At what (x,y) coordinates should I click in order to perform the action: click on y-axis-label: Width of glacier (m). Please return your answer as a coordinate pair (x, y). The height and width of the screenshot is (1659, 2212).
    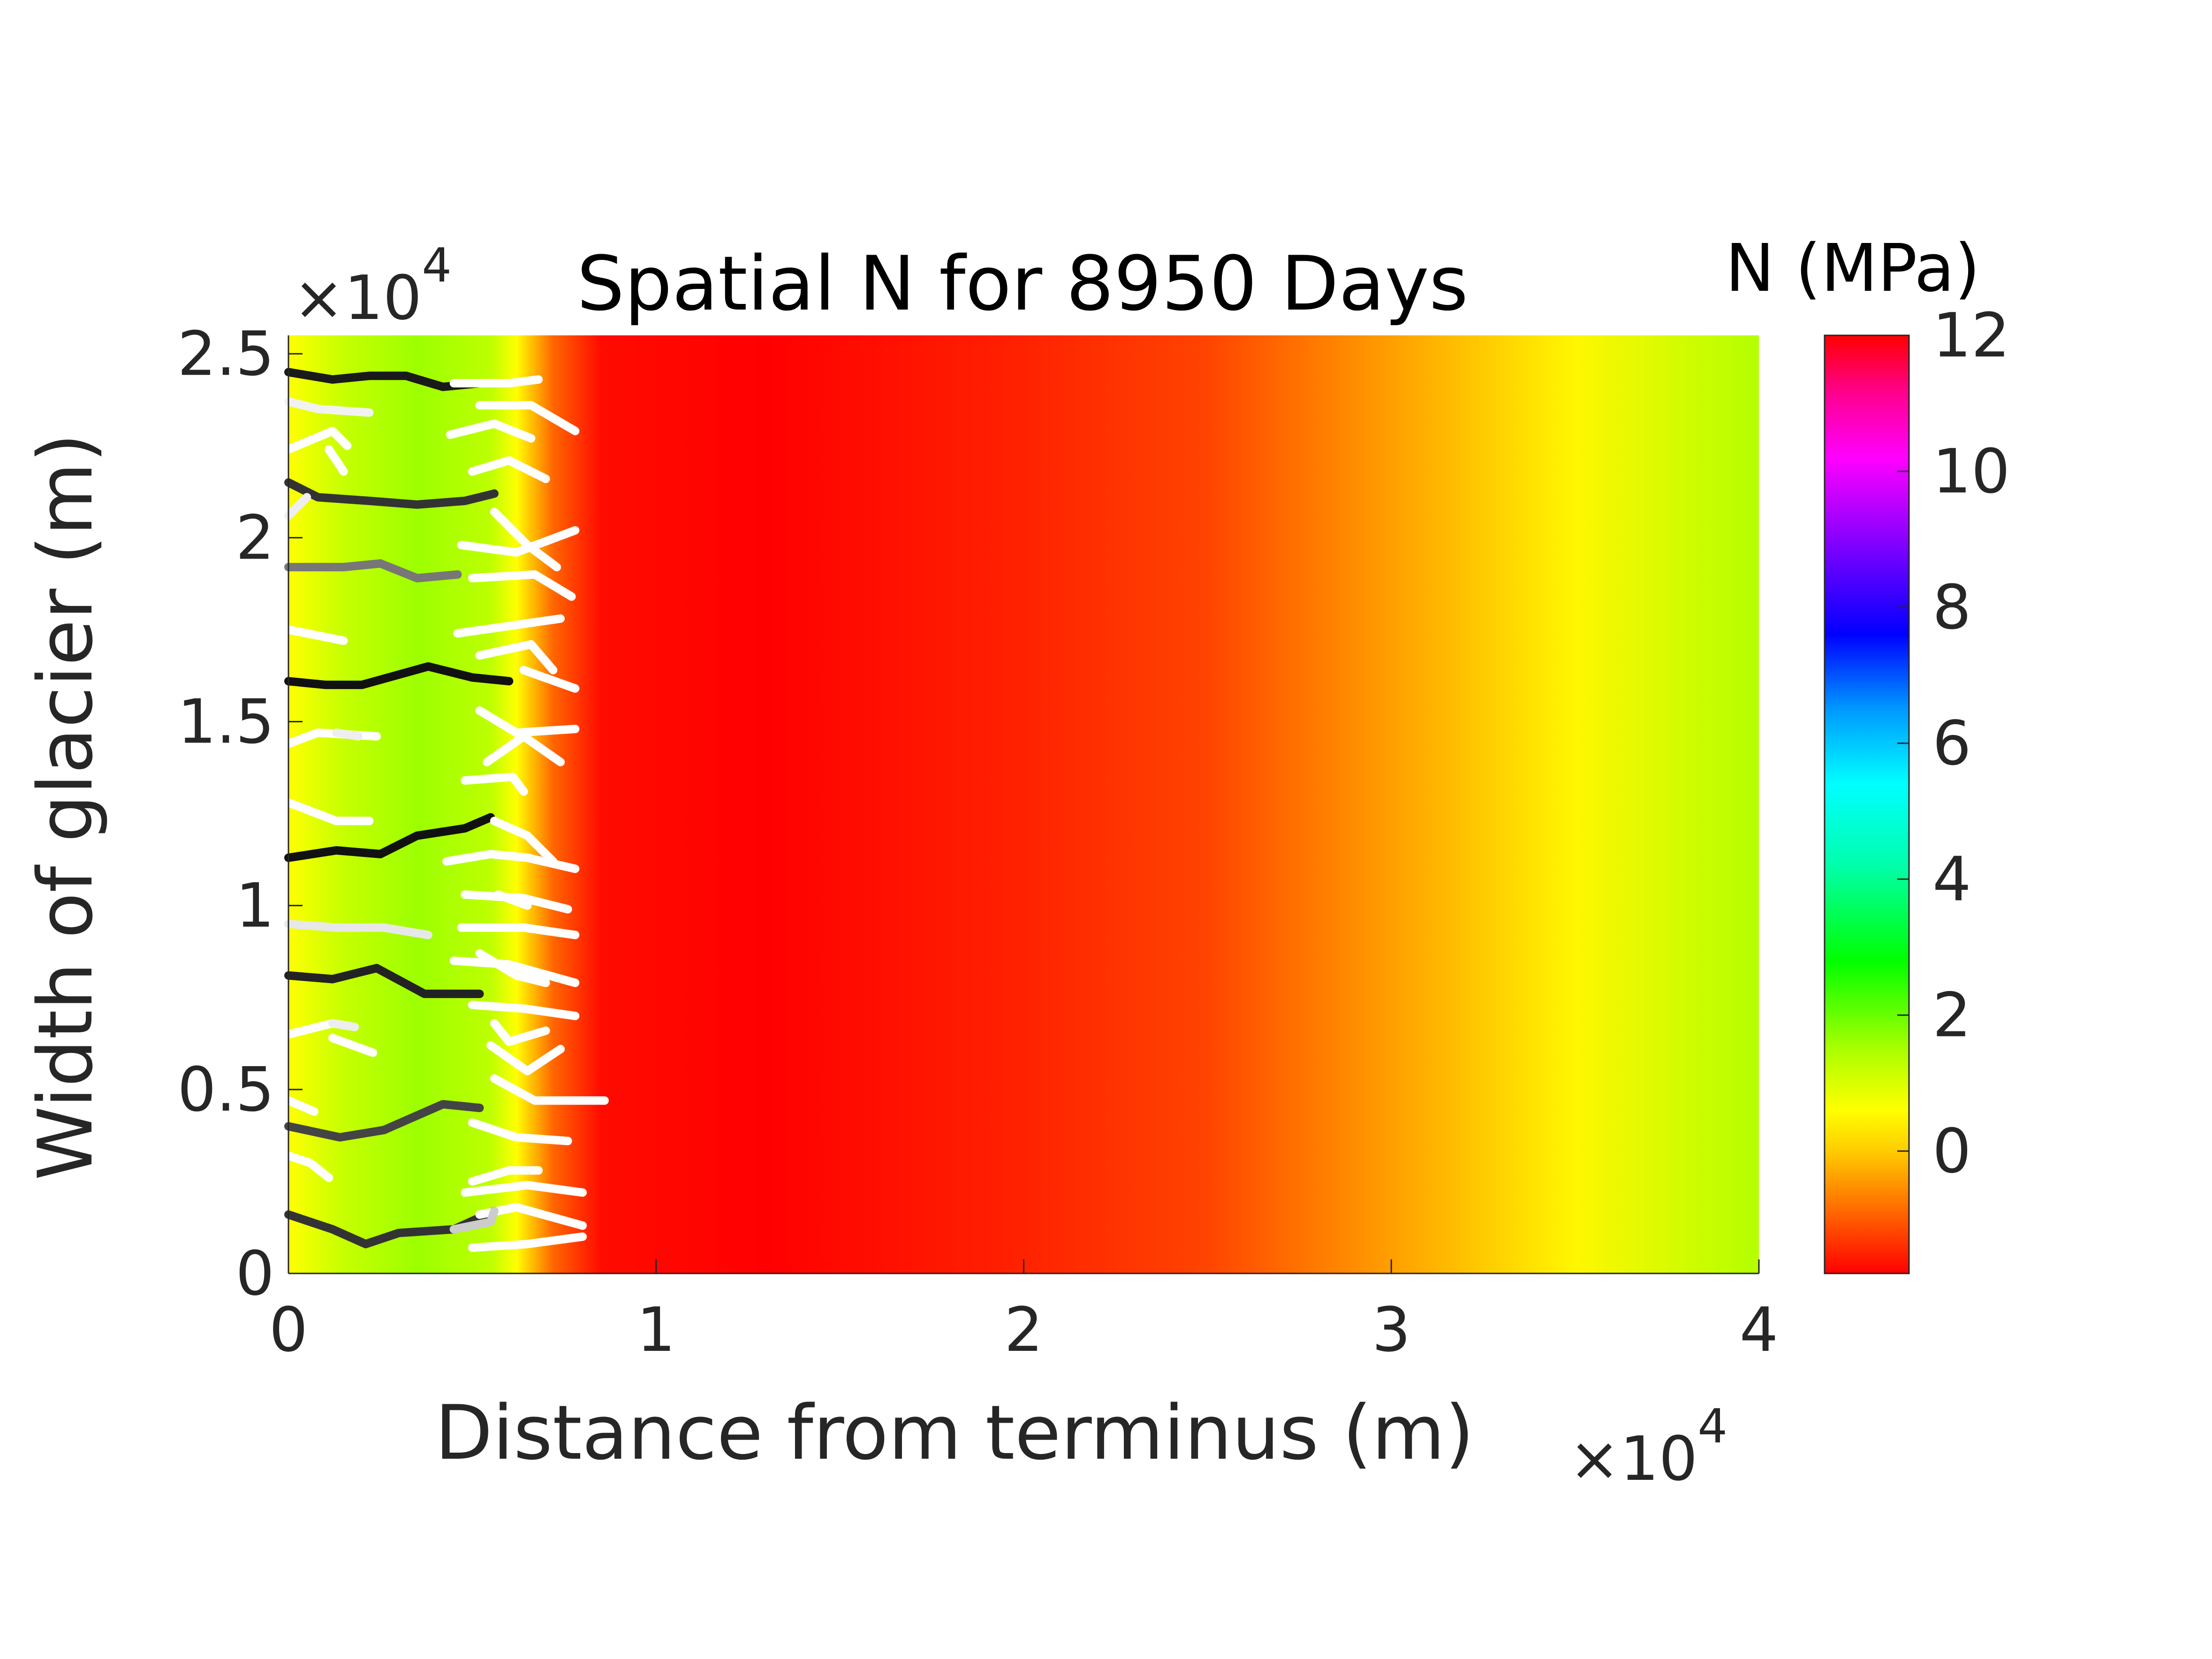
    Looking at the image, I should click on (65, 806).